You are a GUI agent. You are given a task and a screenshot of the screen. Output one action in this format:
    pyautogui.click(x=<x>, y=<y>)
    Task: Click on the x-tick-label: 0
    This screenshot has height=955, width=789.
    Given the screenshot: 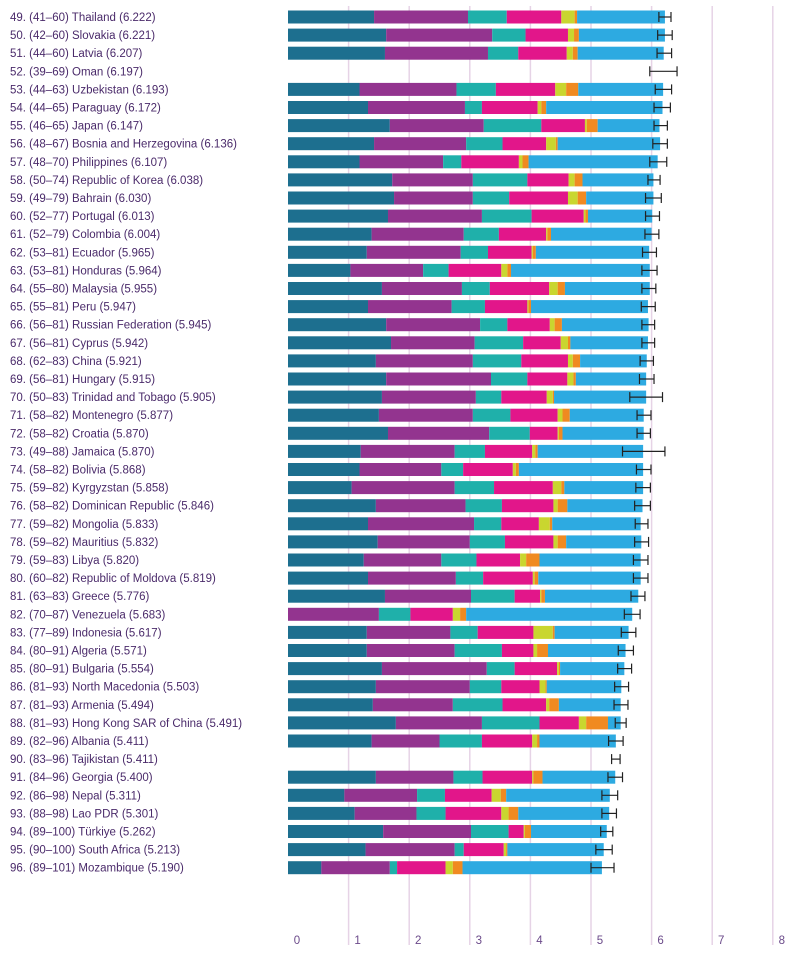 What is the action you would take?
    pyautogui.click(x=297, y=941)
    